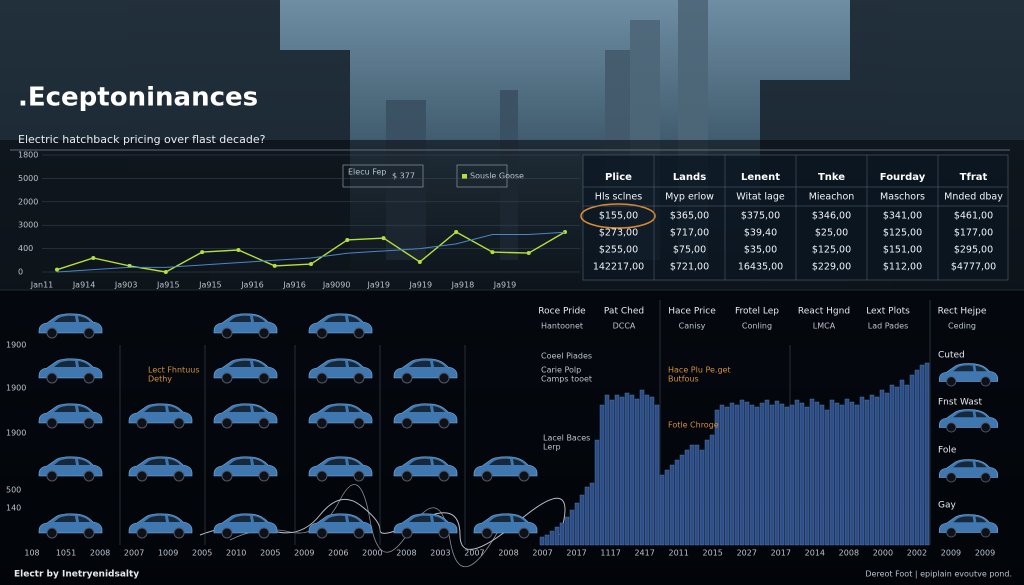 The width and height of the screenshot is (1024, 585). What do you see at coordinates (689, 233) in the screenshot?
I see `table-cell: $717,00` at bounding box center [689, 233].